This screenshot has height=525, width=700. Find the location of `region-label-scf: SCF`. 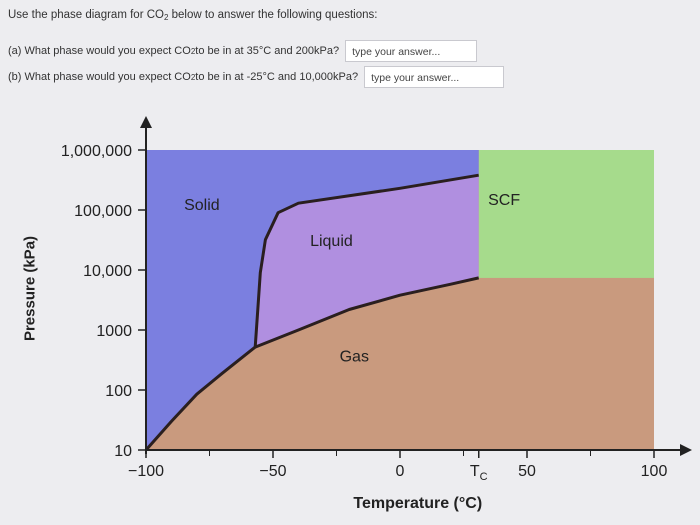

region-label-scf: SCF is located at coordinates (504, 200).